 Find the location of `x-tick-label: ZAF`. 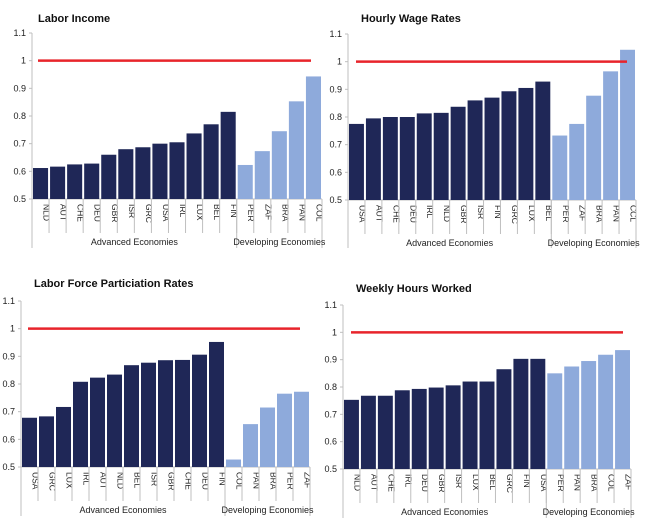

x-tick-label: ZAF is located at coordinates (268, 212).